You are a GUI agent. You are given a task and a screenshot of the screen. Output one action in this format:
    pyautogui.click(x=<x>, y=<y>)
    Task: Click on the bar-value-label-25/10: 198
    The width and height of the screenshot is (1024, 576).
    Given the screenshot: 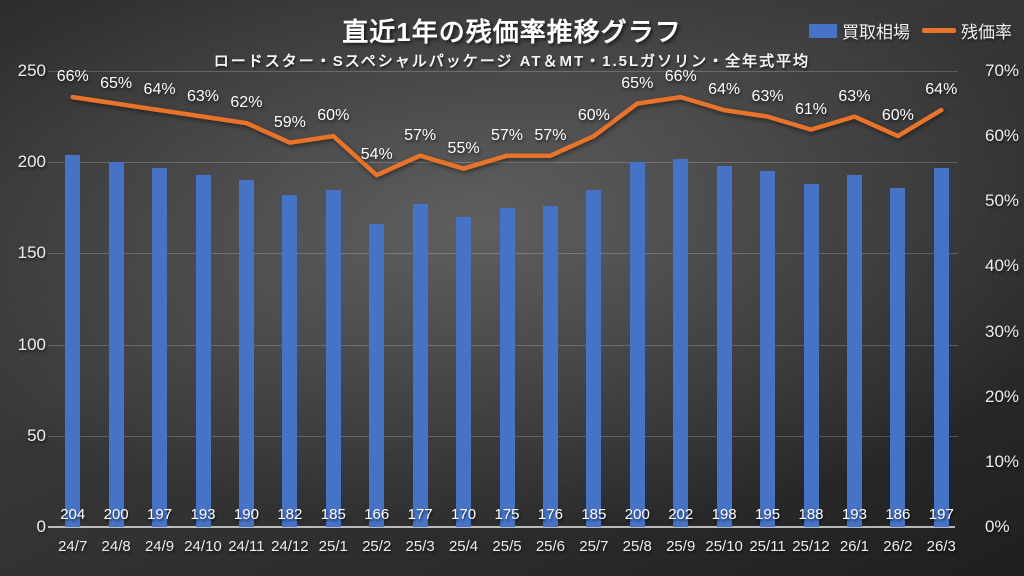 What is the action you would take?
    pyautogui.click(x=724, y=514)
    